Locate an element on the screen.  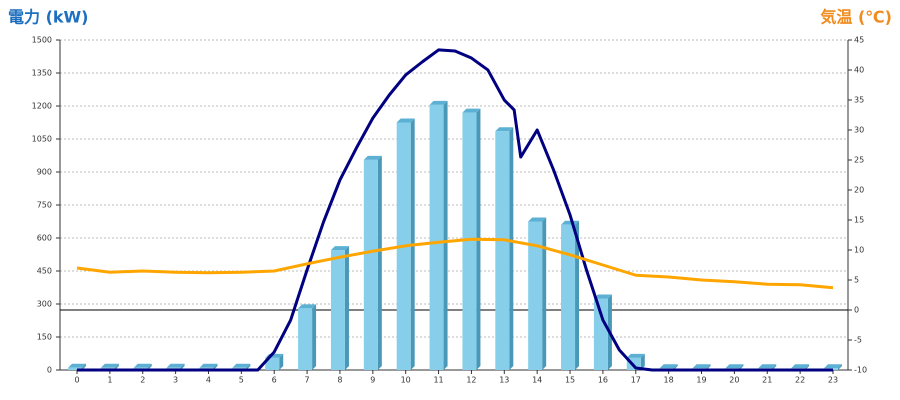
y-tick-label: 600 is located at coordinates (44, 238).